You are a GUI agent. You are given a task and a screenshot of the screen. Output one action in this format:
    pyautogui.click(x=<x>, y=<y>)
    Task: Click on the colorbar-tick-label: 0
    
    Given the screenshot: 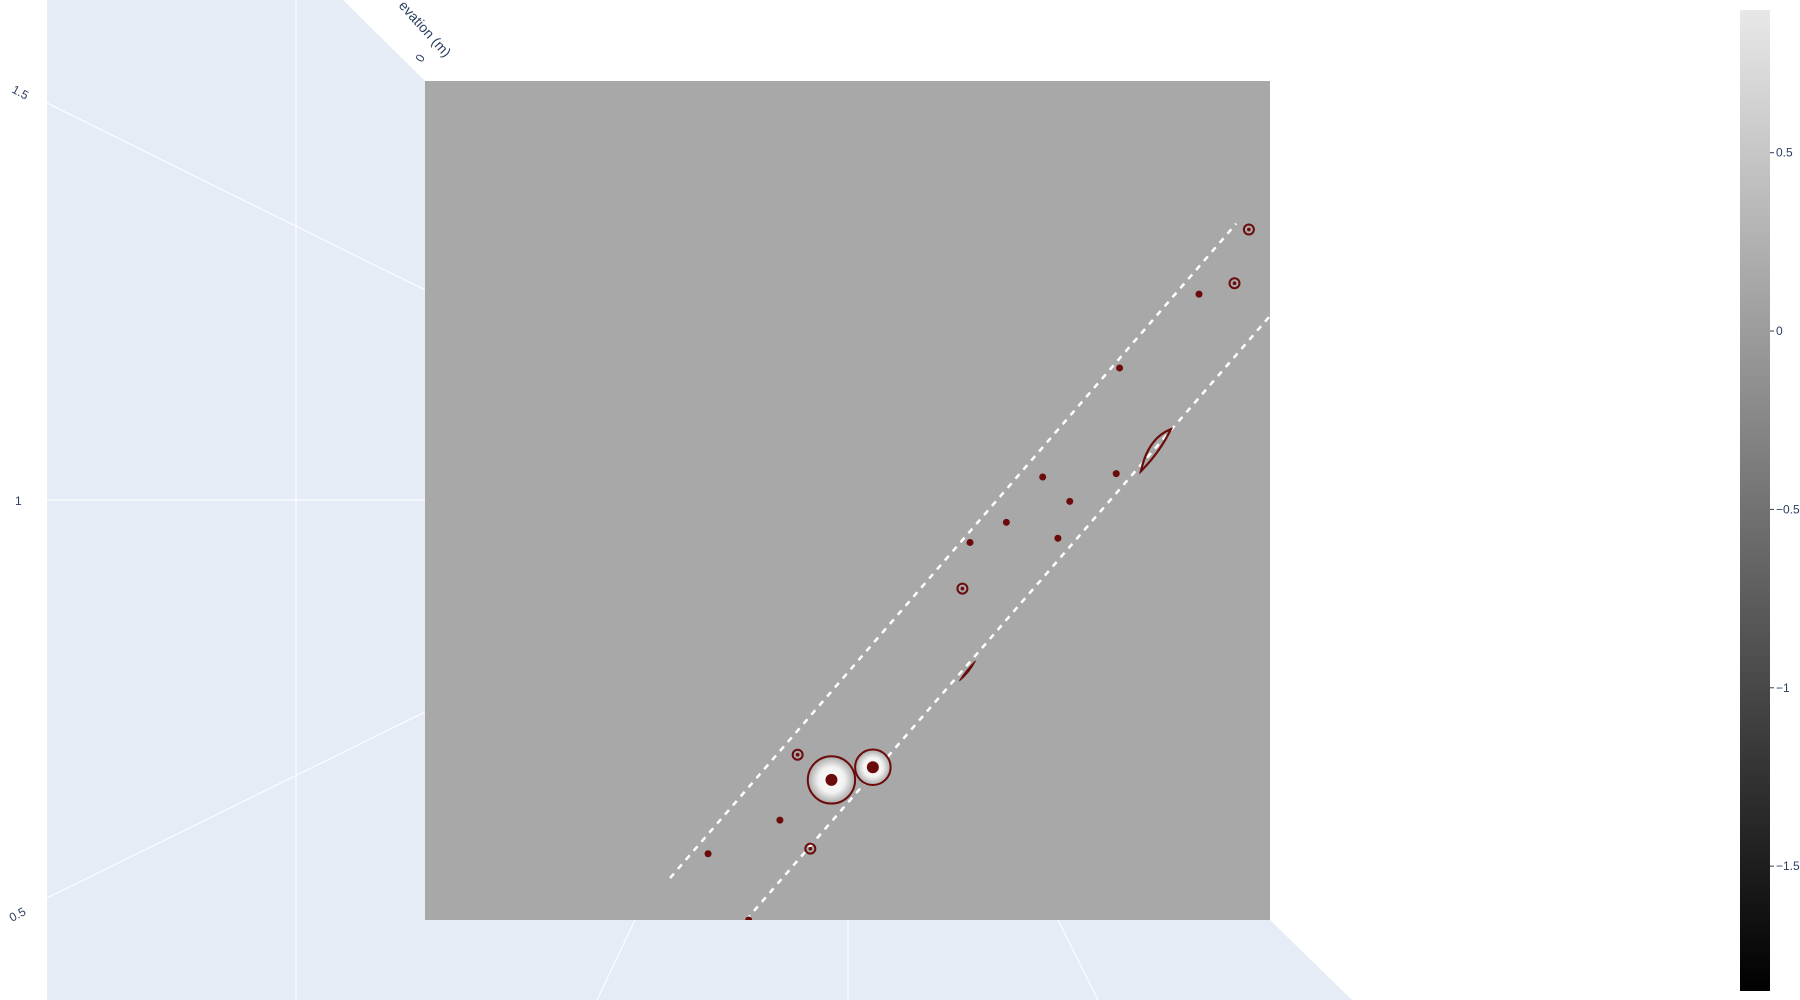 What is the action you would take?
    pyautogui.click(x=1779, y=331)
    